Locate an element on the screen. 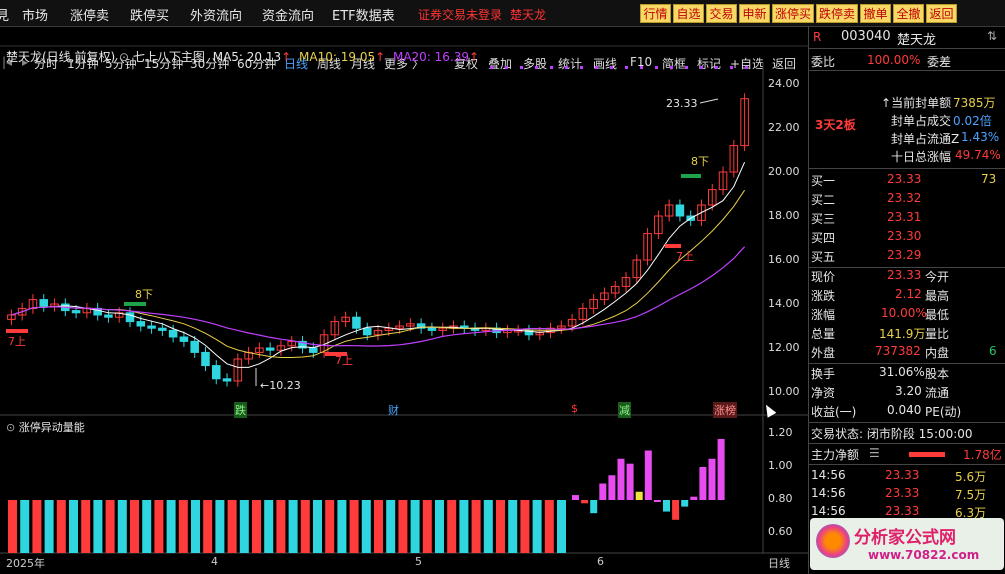  tab-monthly: 月线 is located at coordinates (363, 64).